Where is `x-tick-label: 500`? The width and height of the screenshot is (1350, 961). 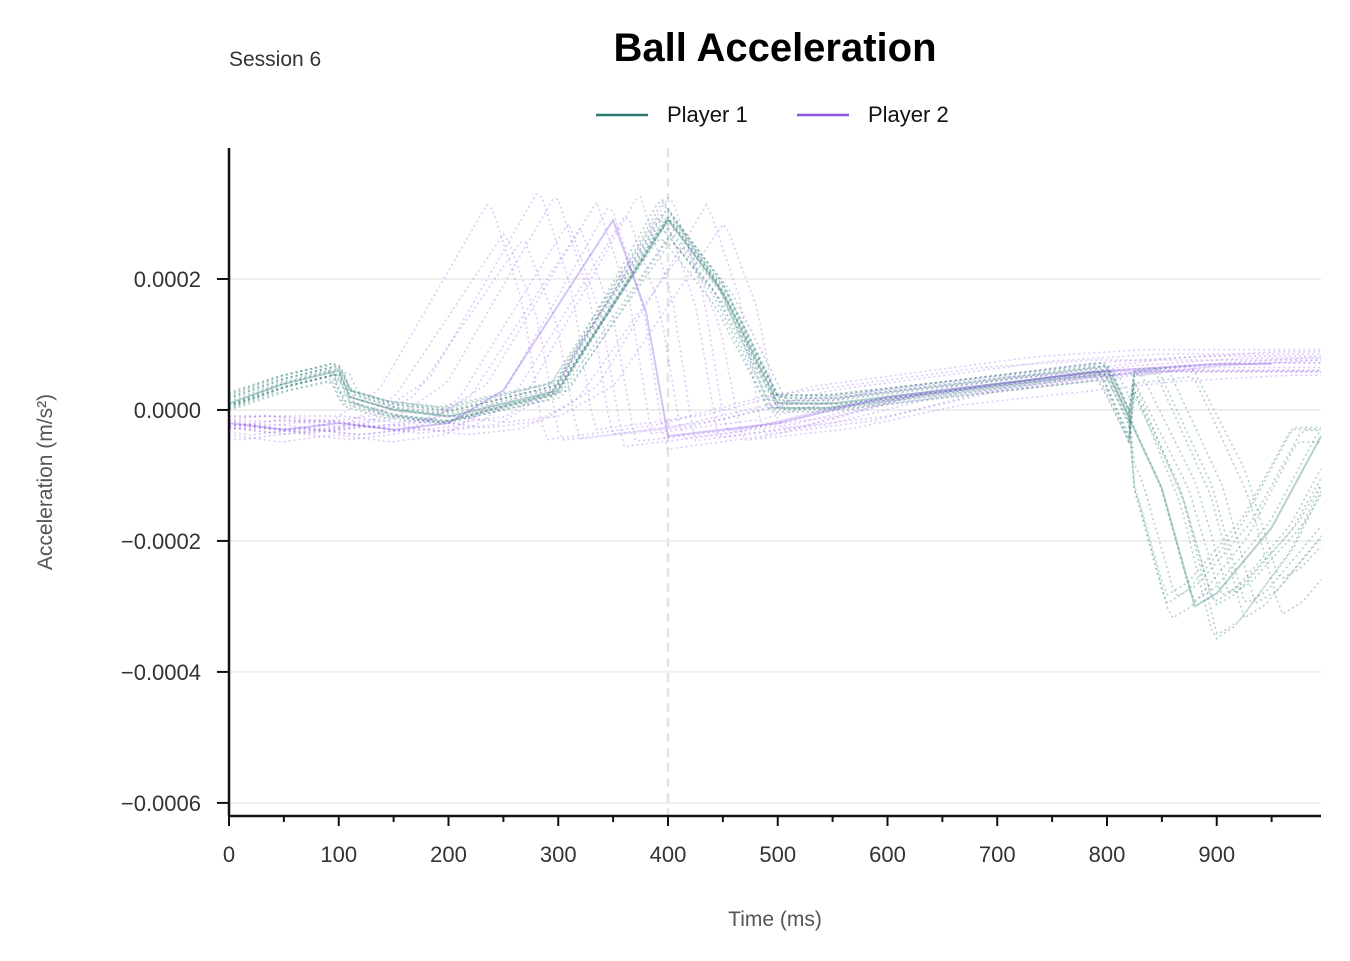 x-tick-label: 500 is located at coordinates (777, 854).